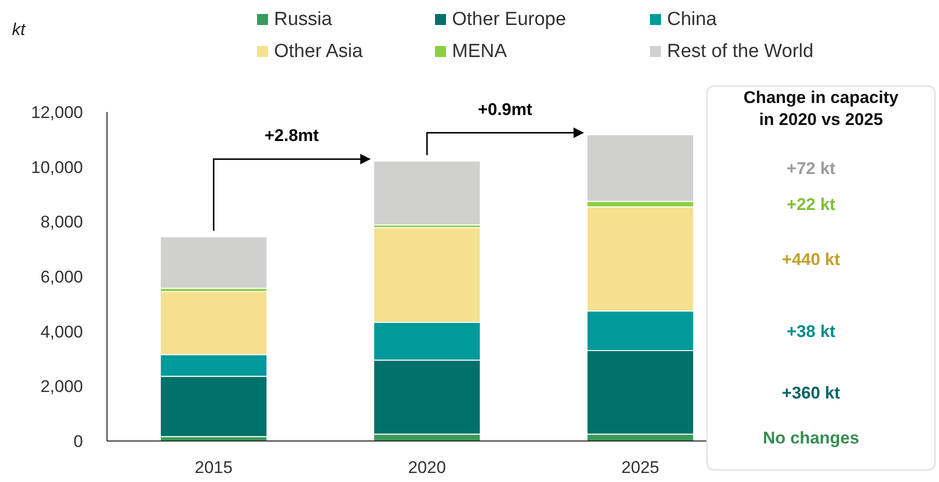 This screenshot has height=482, width=939. Describe the element at coordinates (213, 467) in the screenshot. I see `x-tick-label: 2015` at that location.